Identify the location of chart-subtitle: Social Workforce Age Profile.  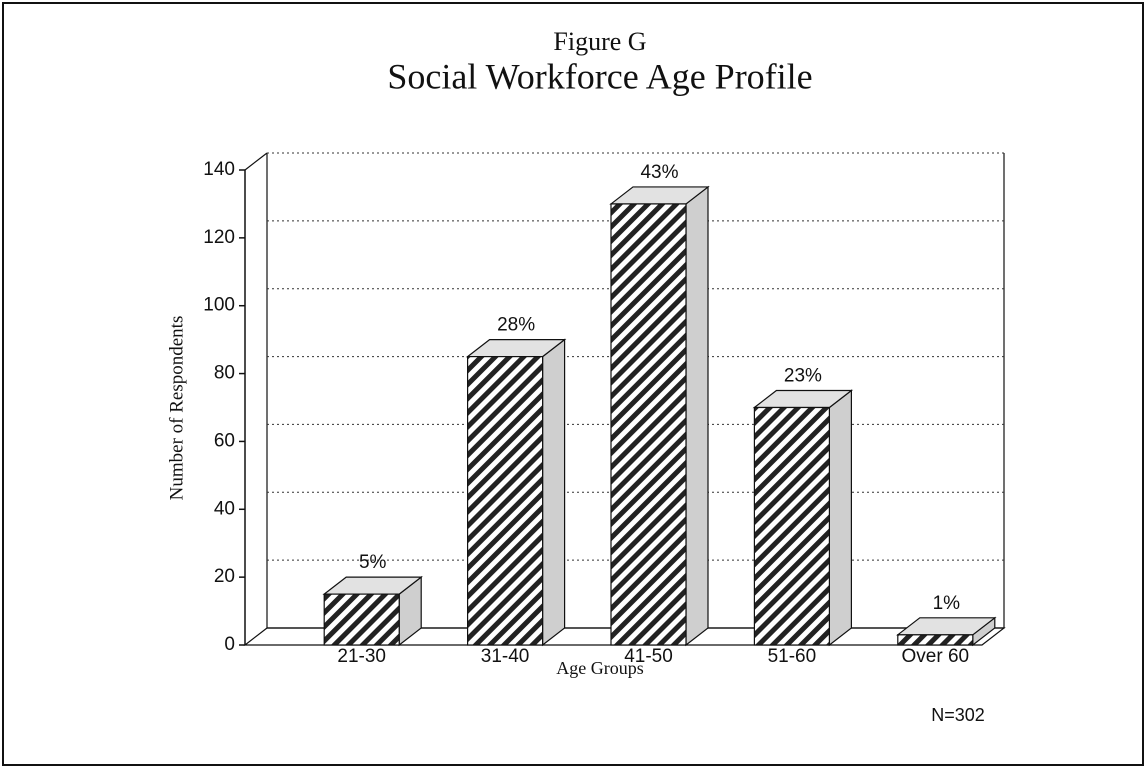
(599, 76).